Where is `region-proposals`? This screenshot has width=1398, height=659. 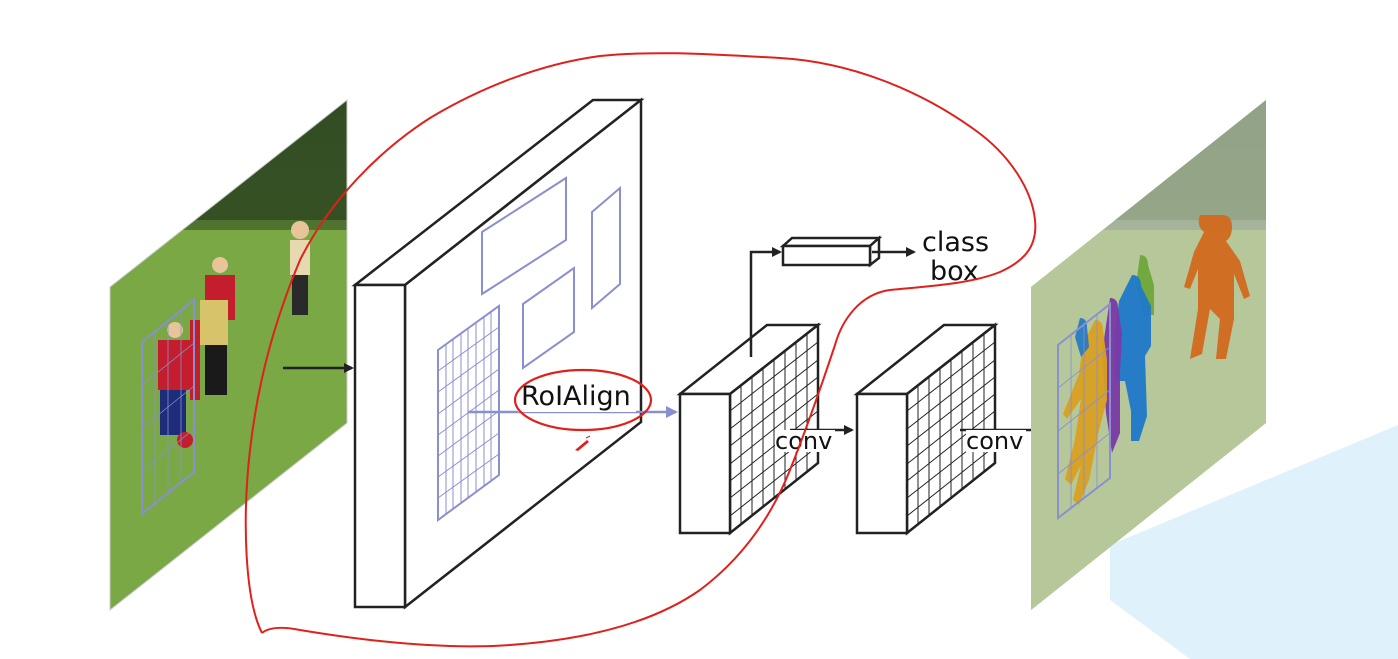 region-proposals is located at coordinates (551, 273).